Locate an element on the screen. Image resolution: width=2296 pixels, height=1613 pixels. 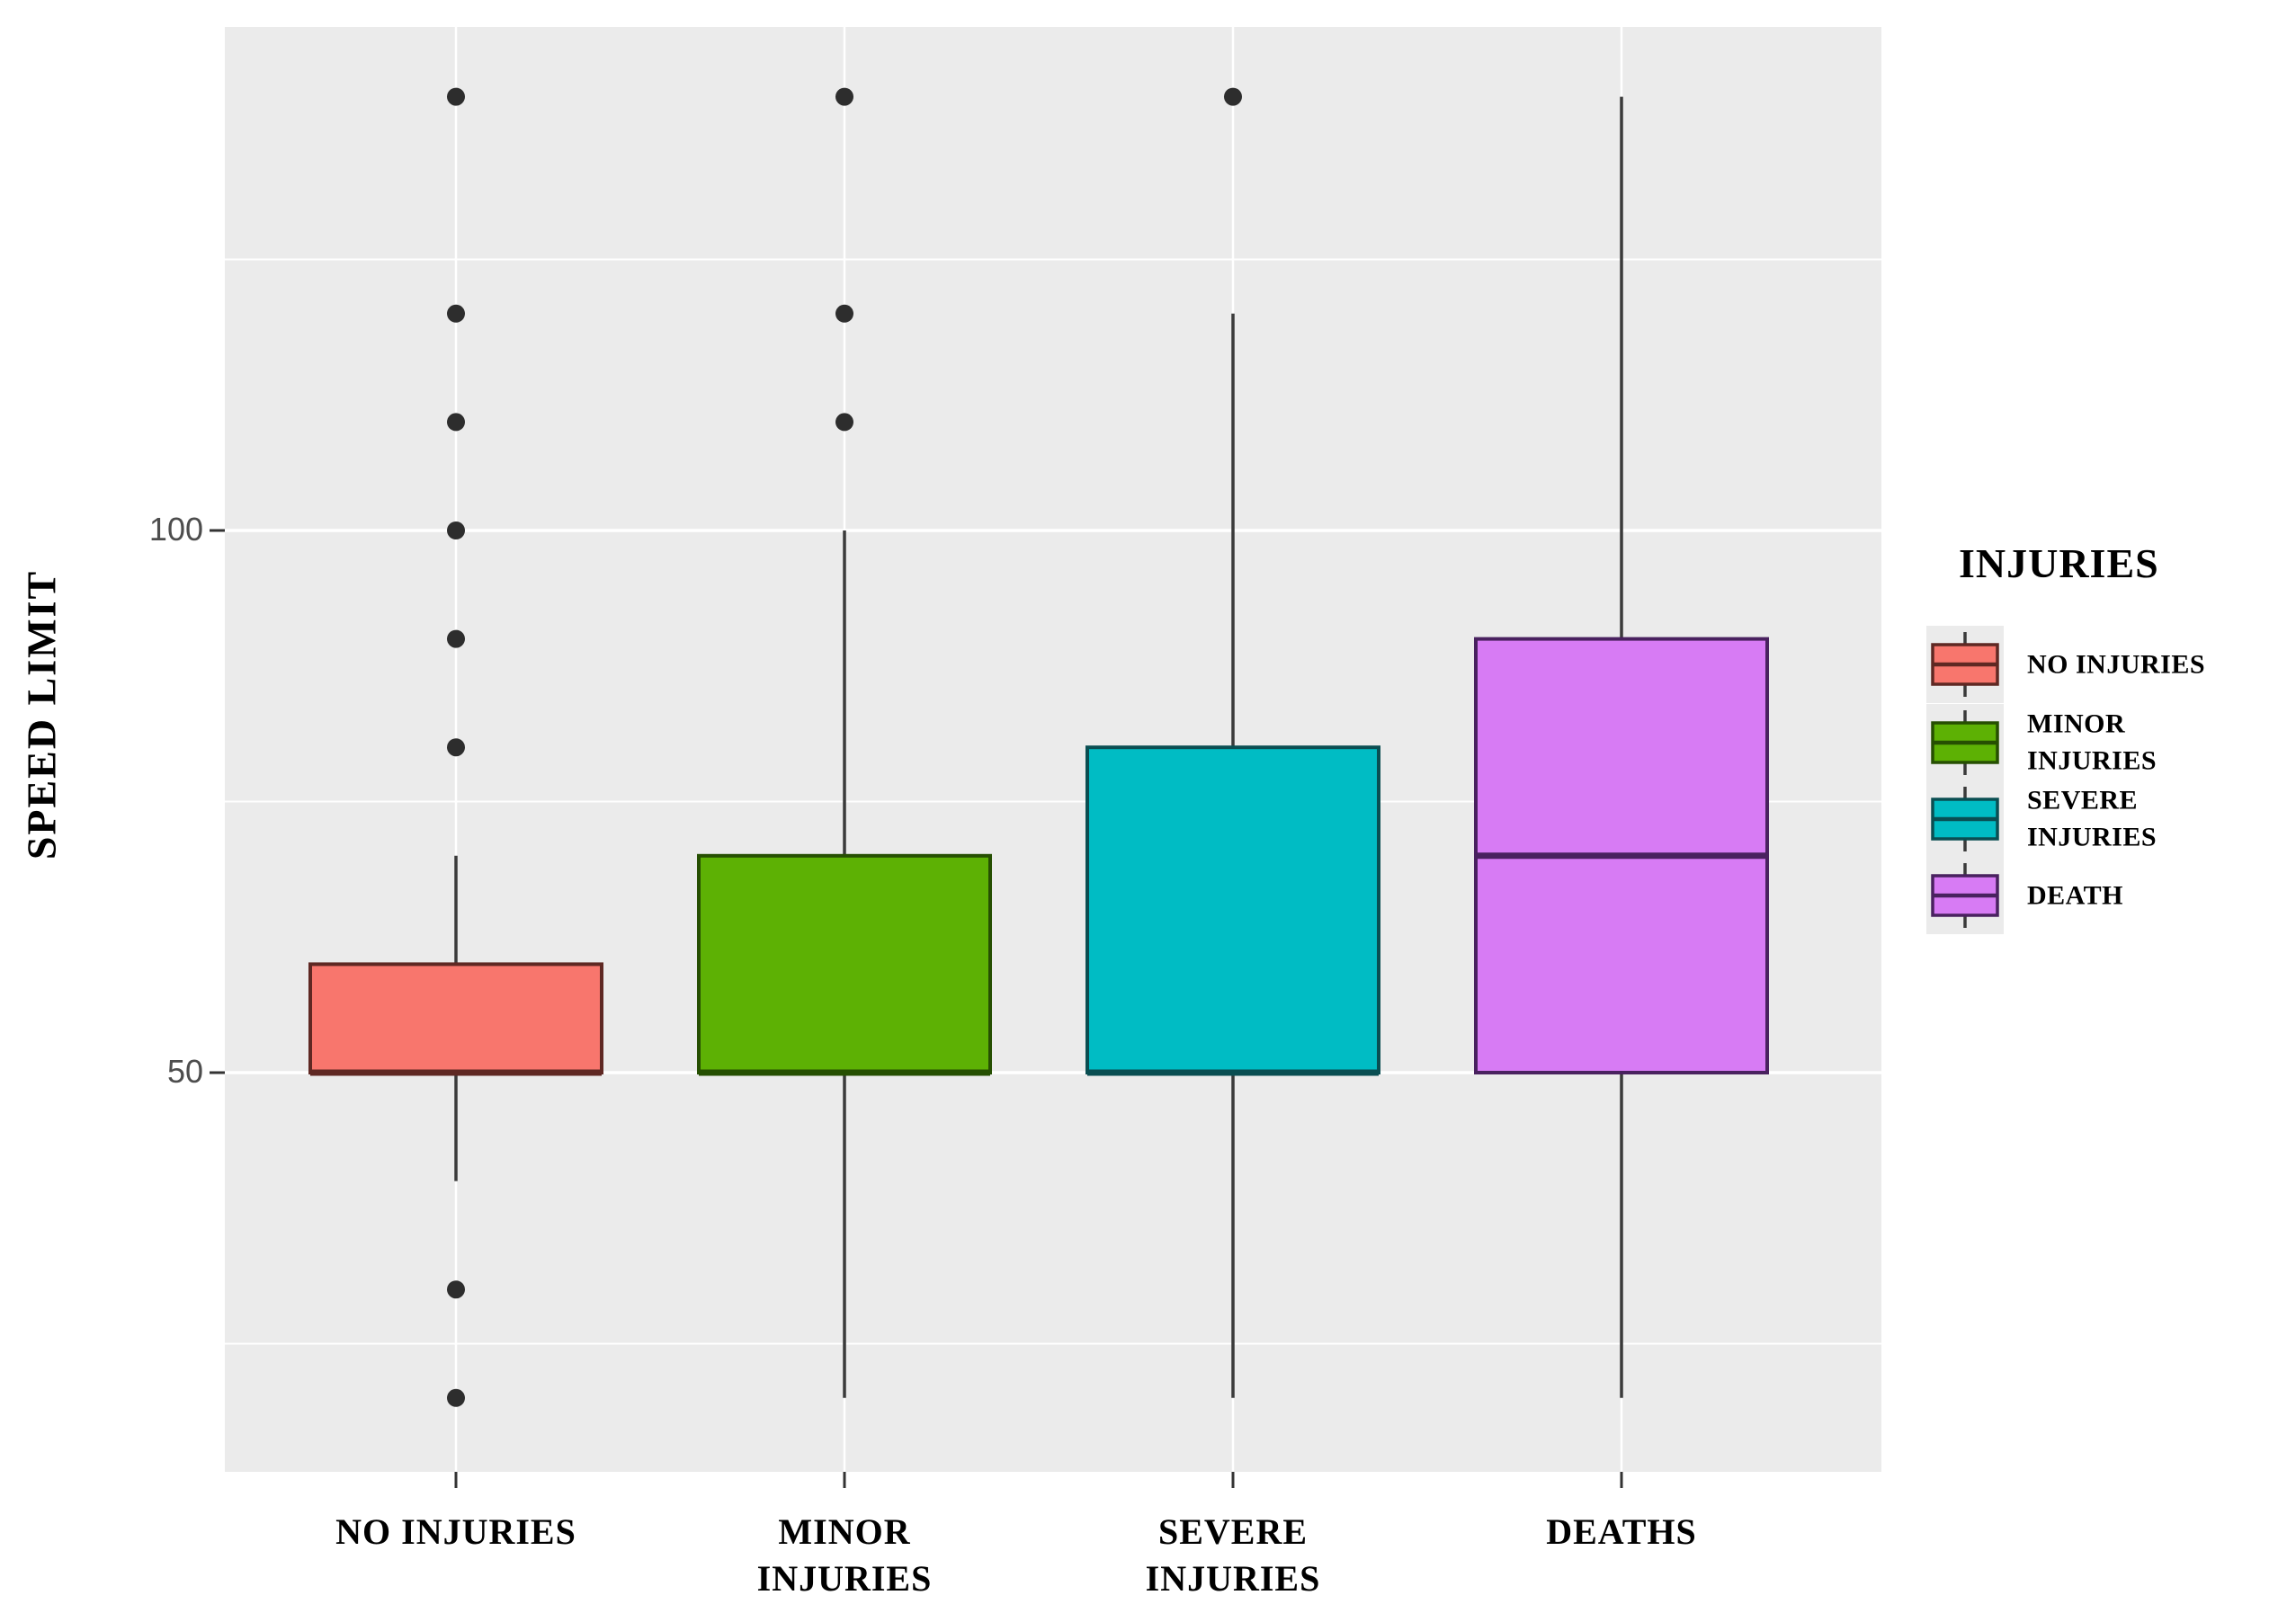
legend-title: INJURIES is located at coordinates (2059, 563).